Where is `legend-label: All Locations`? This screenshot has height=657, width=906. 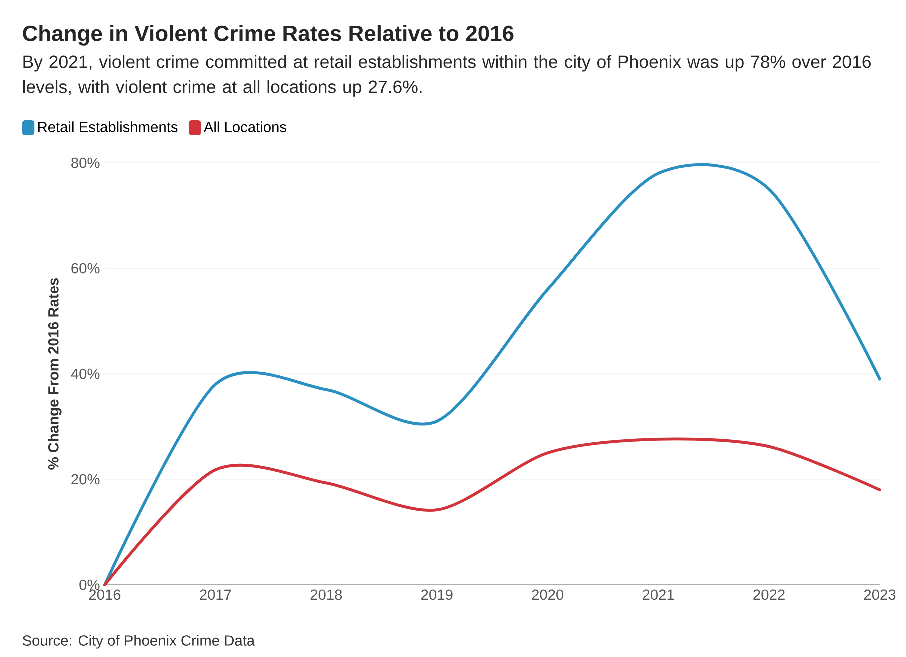 legend-label: All Locations is located at coordinates (245, 127).